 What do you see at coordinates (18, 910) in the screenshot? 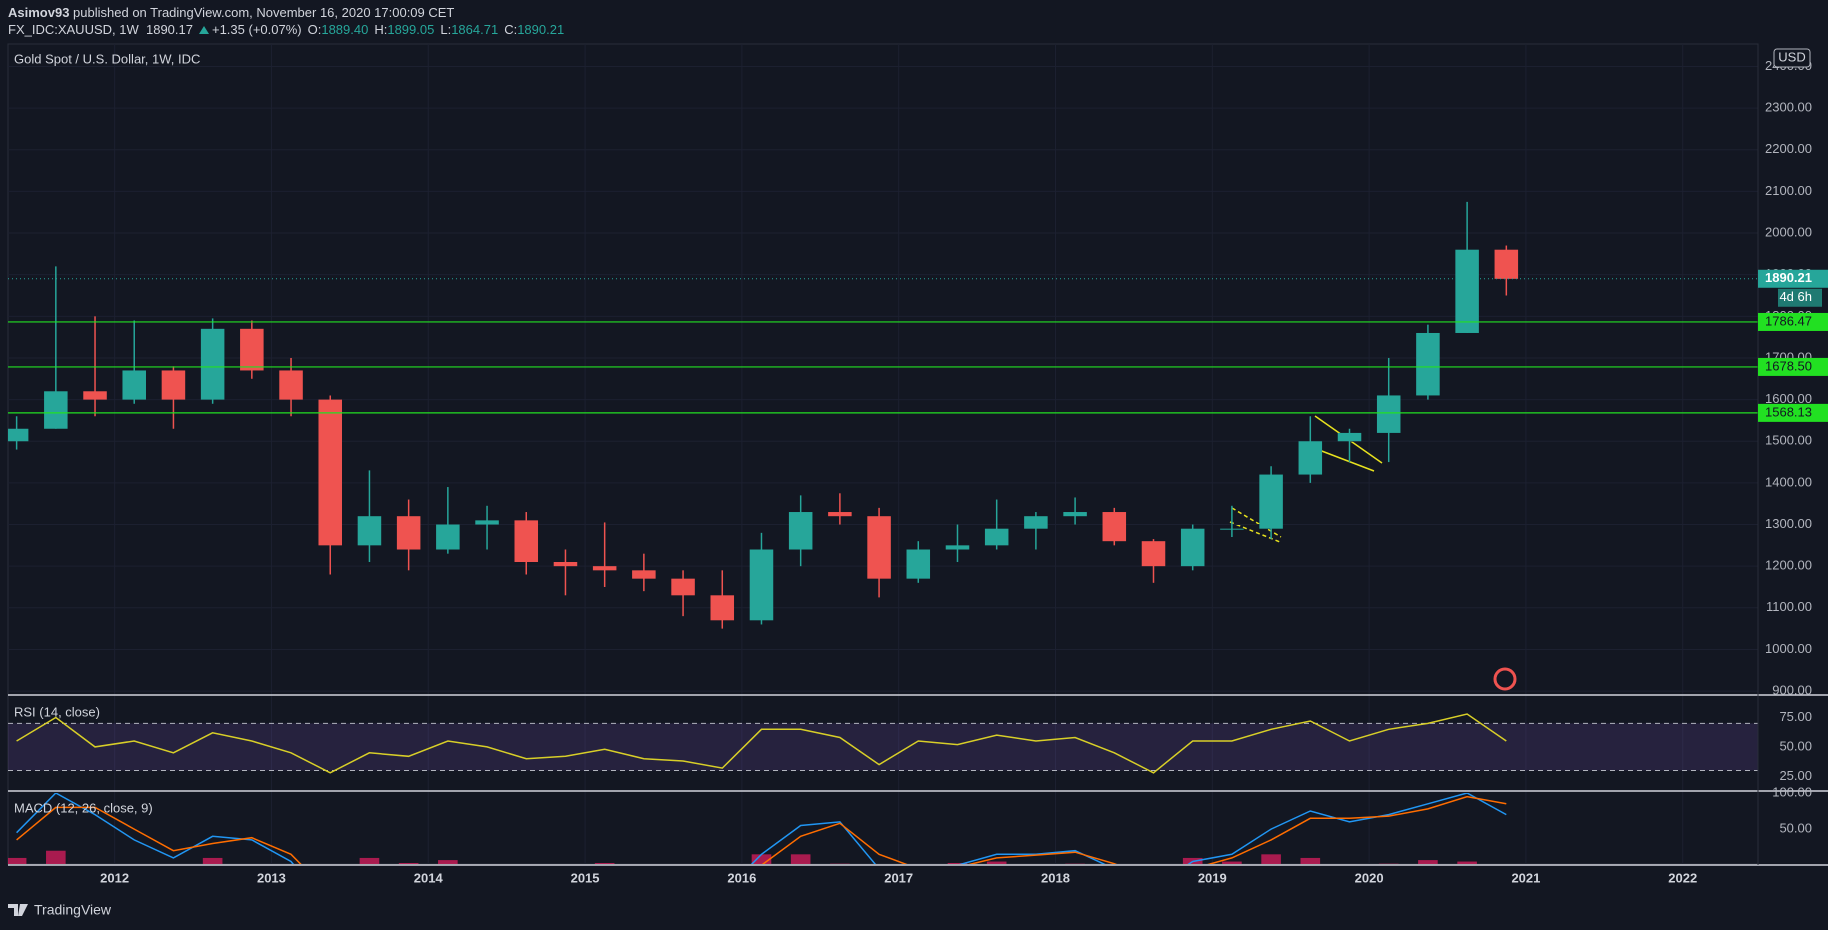
I see `brand-logo` at bounding box center [18, 910].